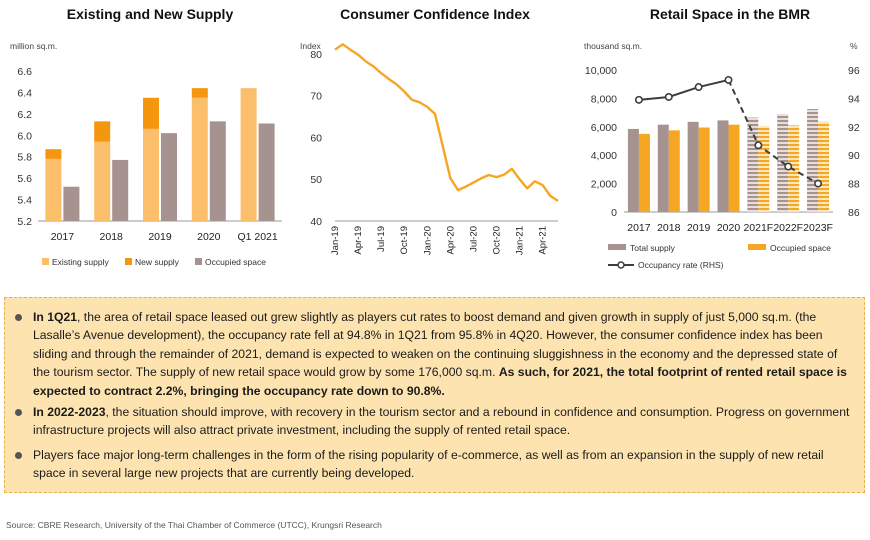  What do you see at coordinates (758, 228) in the screenshot?
I see `x-tick-label: 2021F` at bounding box center [758, 228].